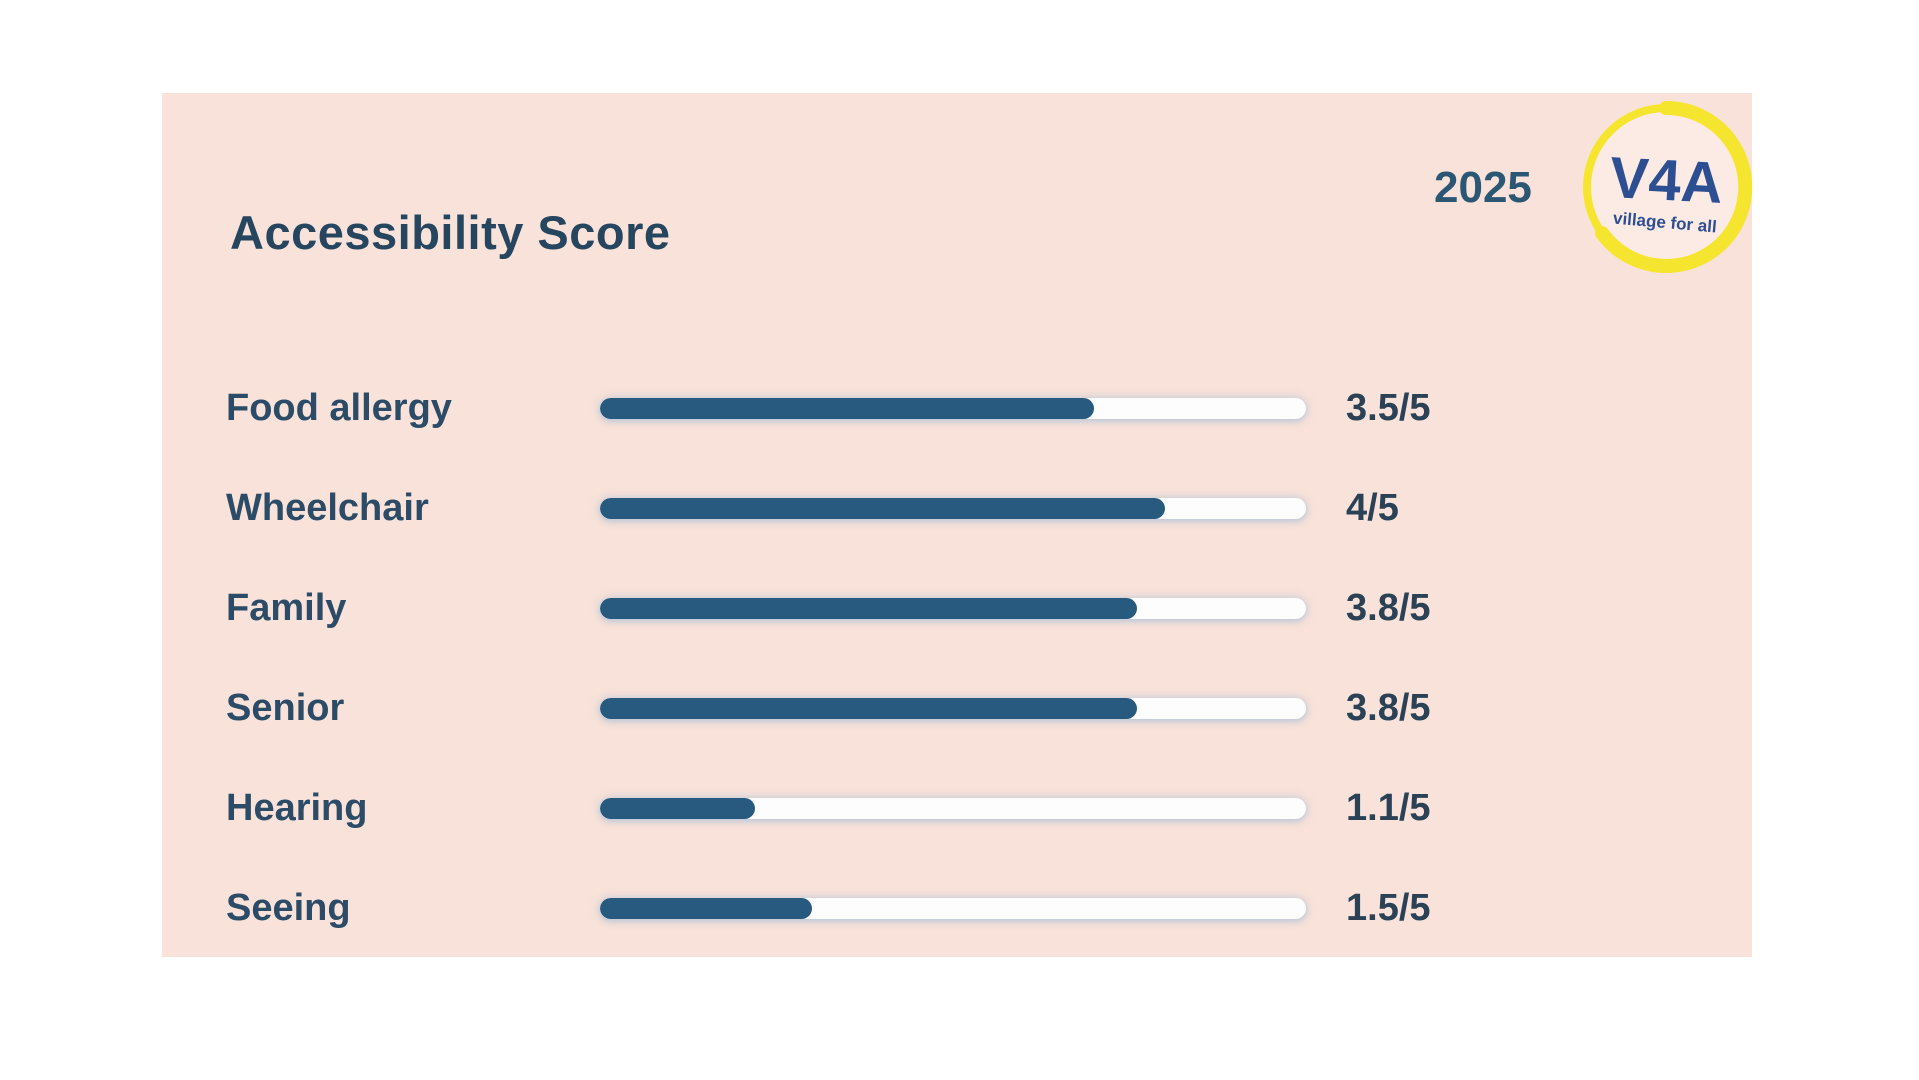 This screenshot has height=1080, width=1919. Describe the element at coordinates (339, 407) in the screenshot. I see `category-label: Food allergy` at that location.